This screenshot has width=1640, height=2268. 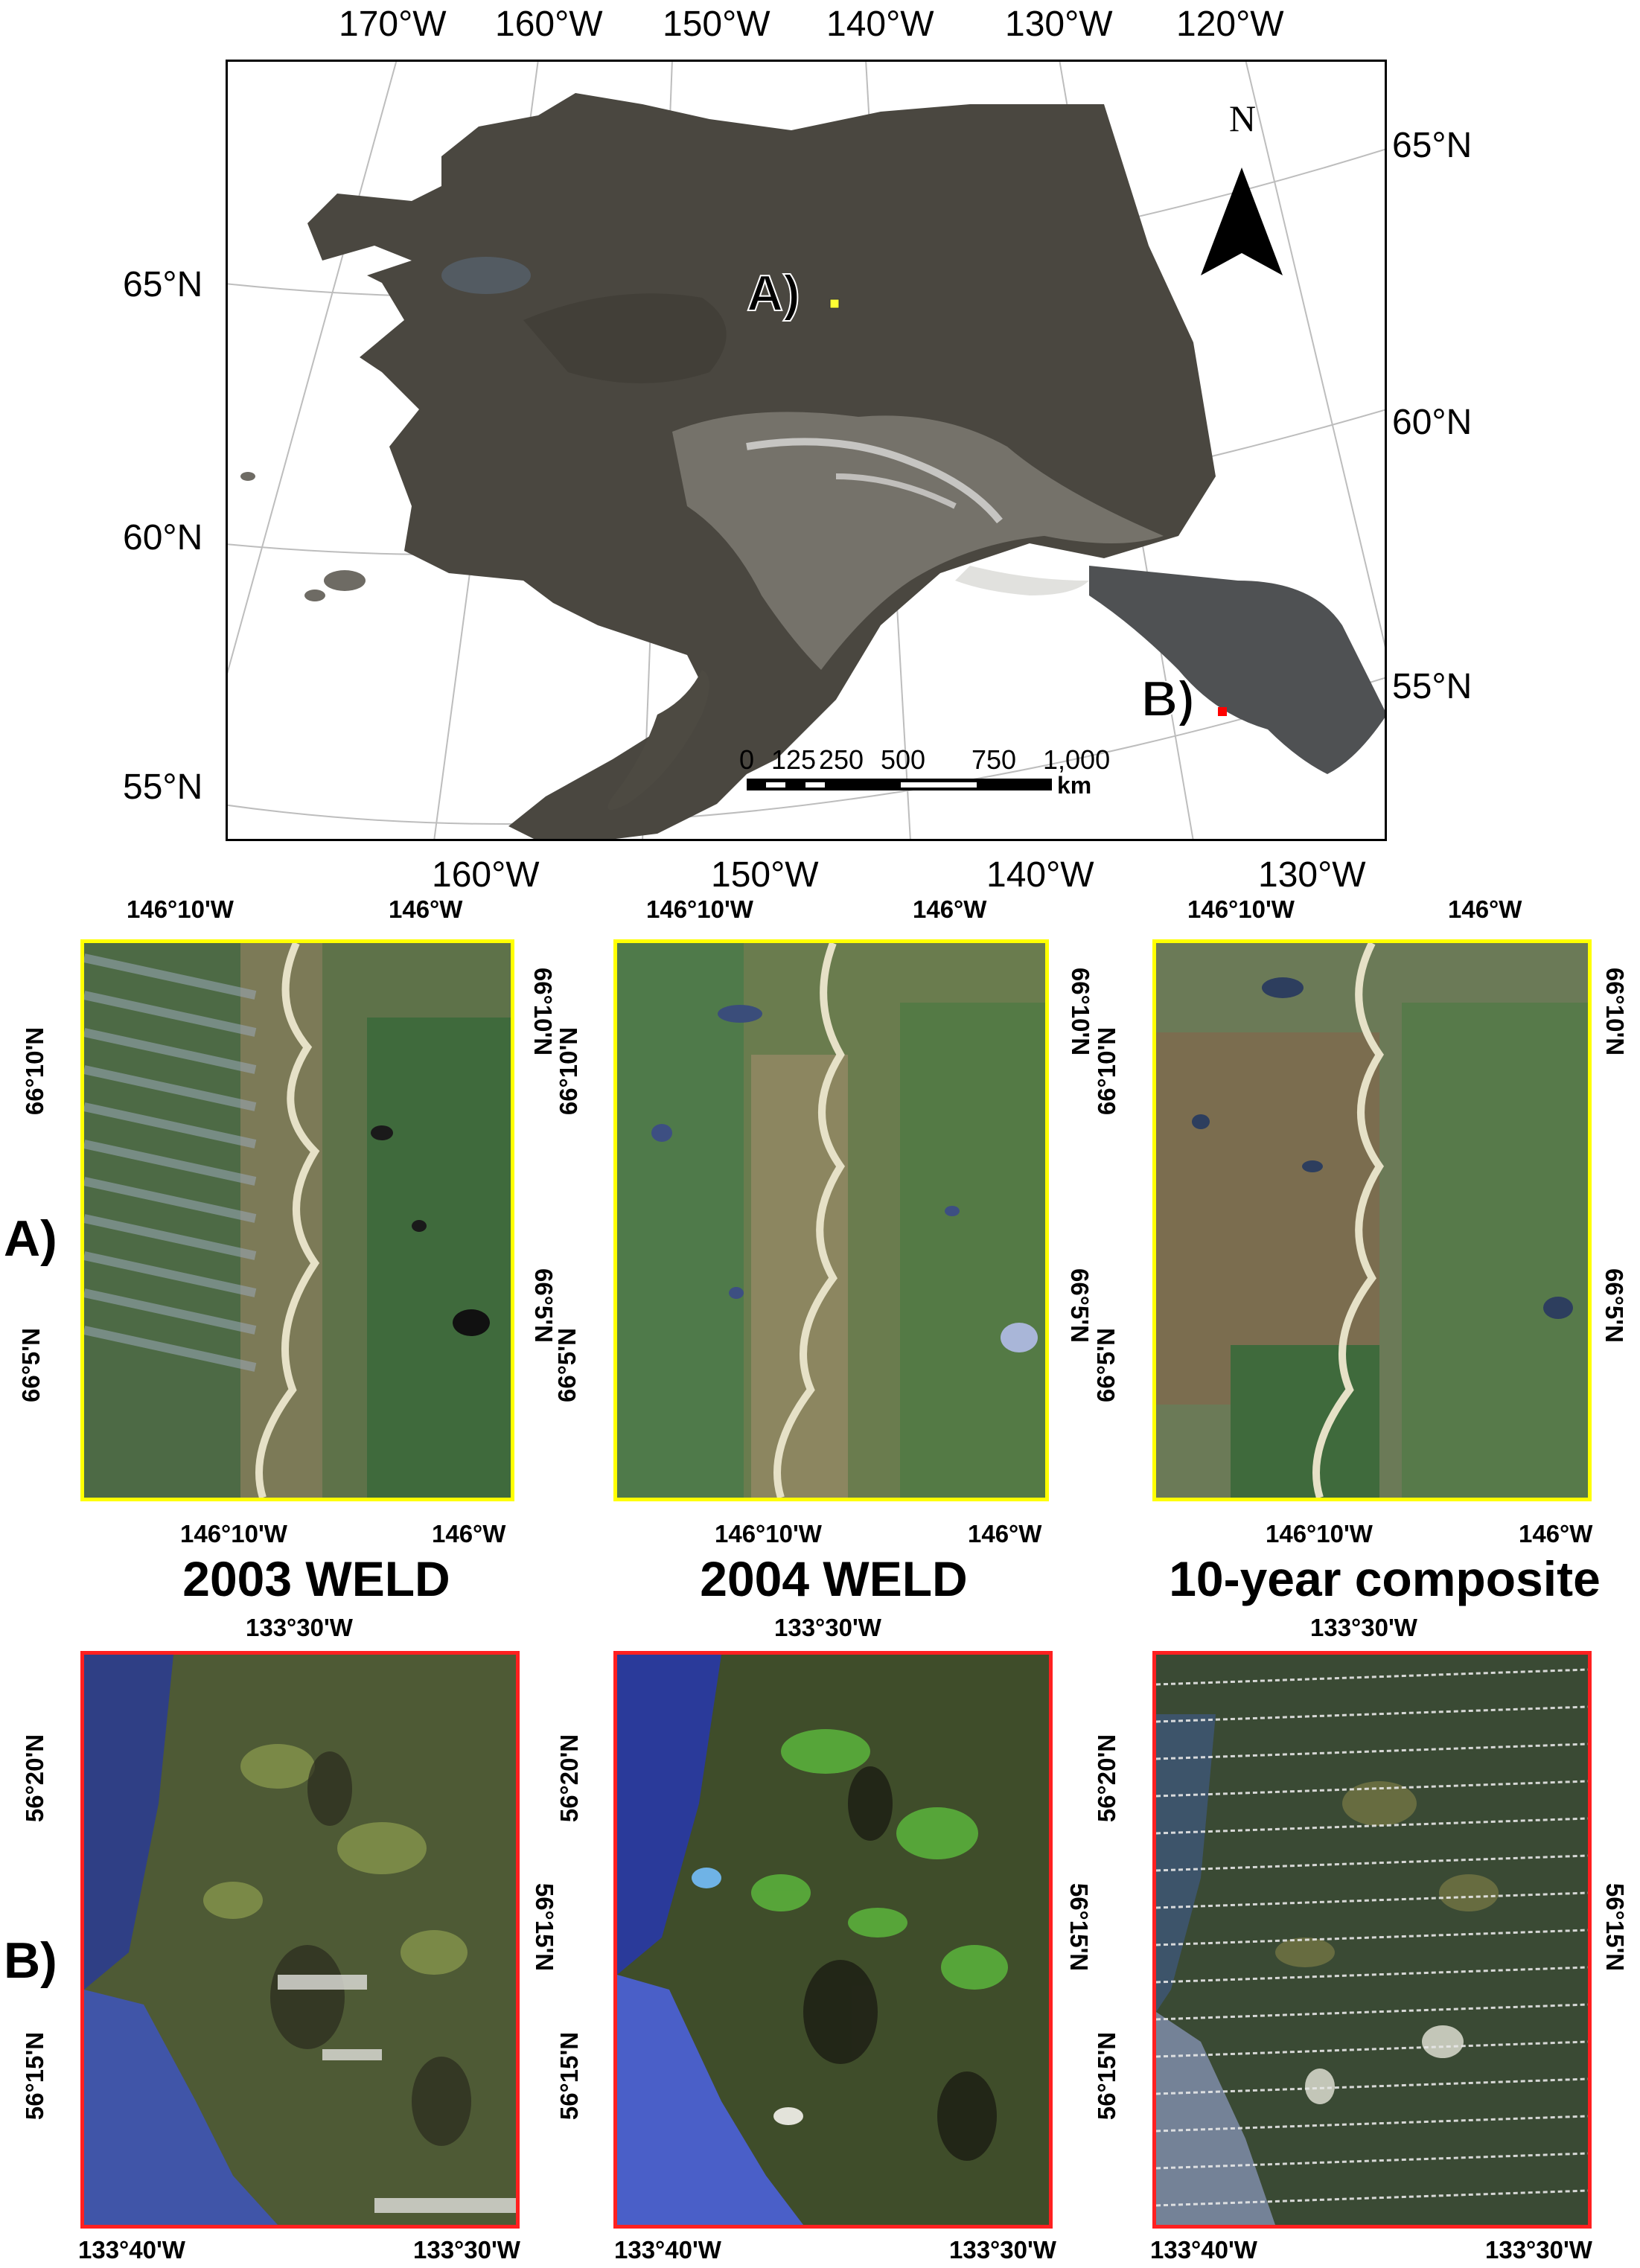 I want to click on north-label: N, so click(x=1243, y=118).